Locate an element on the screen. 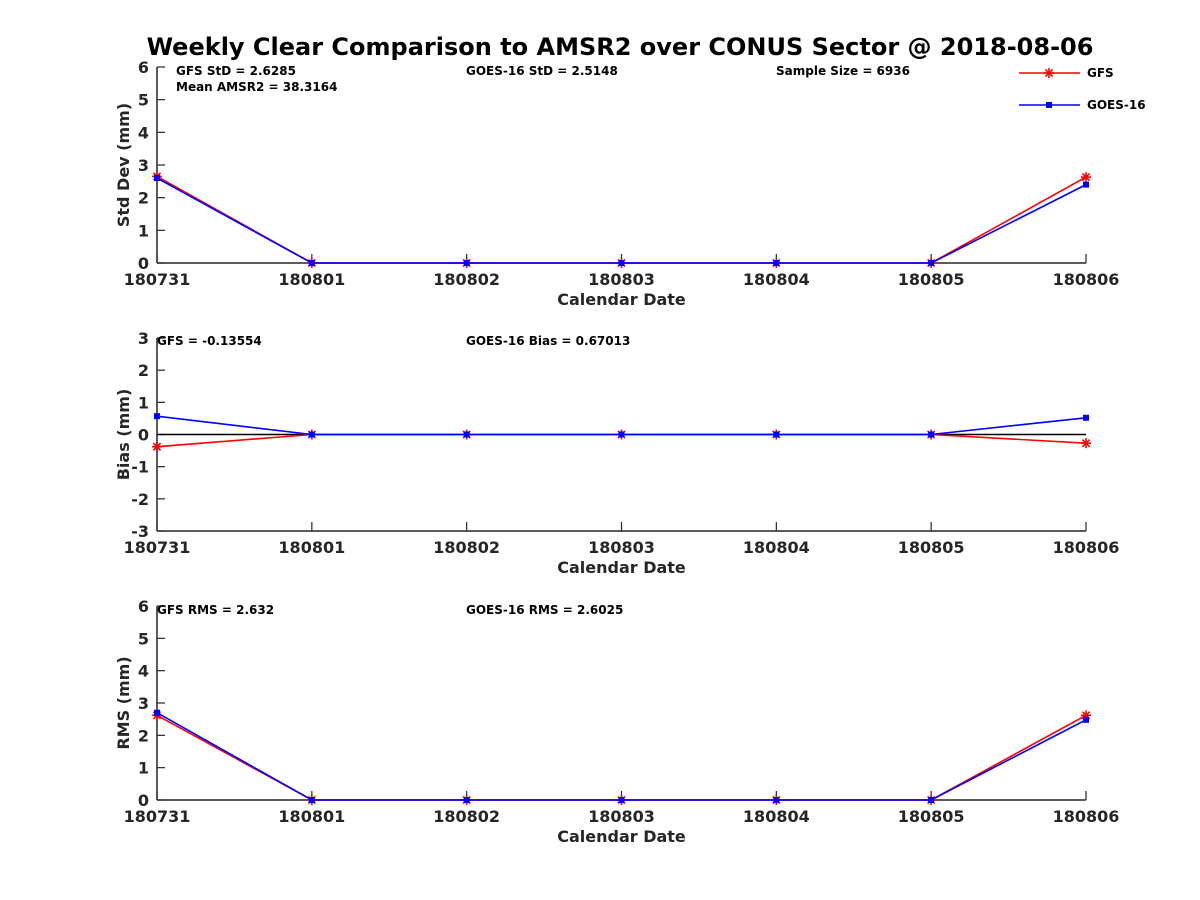 The height and width of the screenshot is (900, 1200). annotation: GOES-16 RMS = 2.6025 is located at coordinates (544, 610).